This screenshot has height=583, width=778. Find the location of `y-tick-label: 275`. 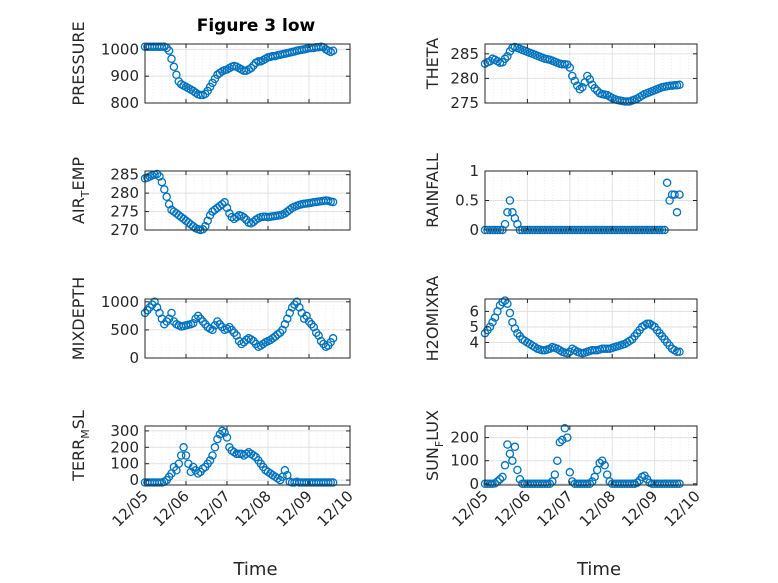

y-tick-label: 275 is located at coordinates (464, 103).